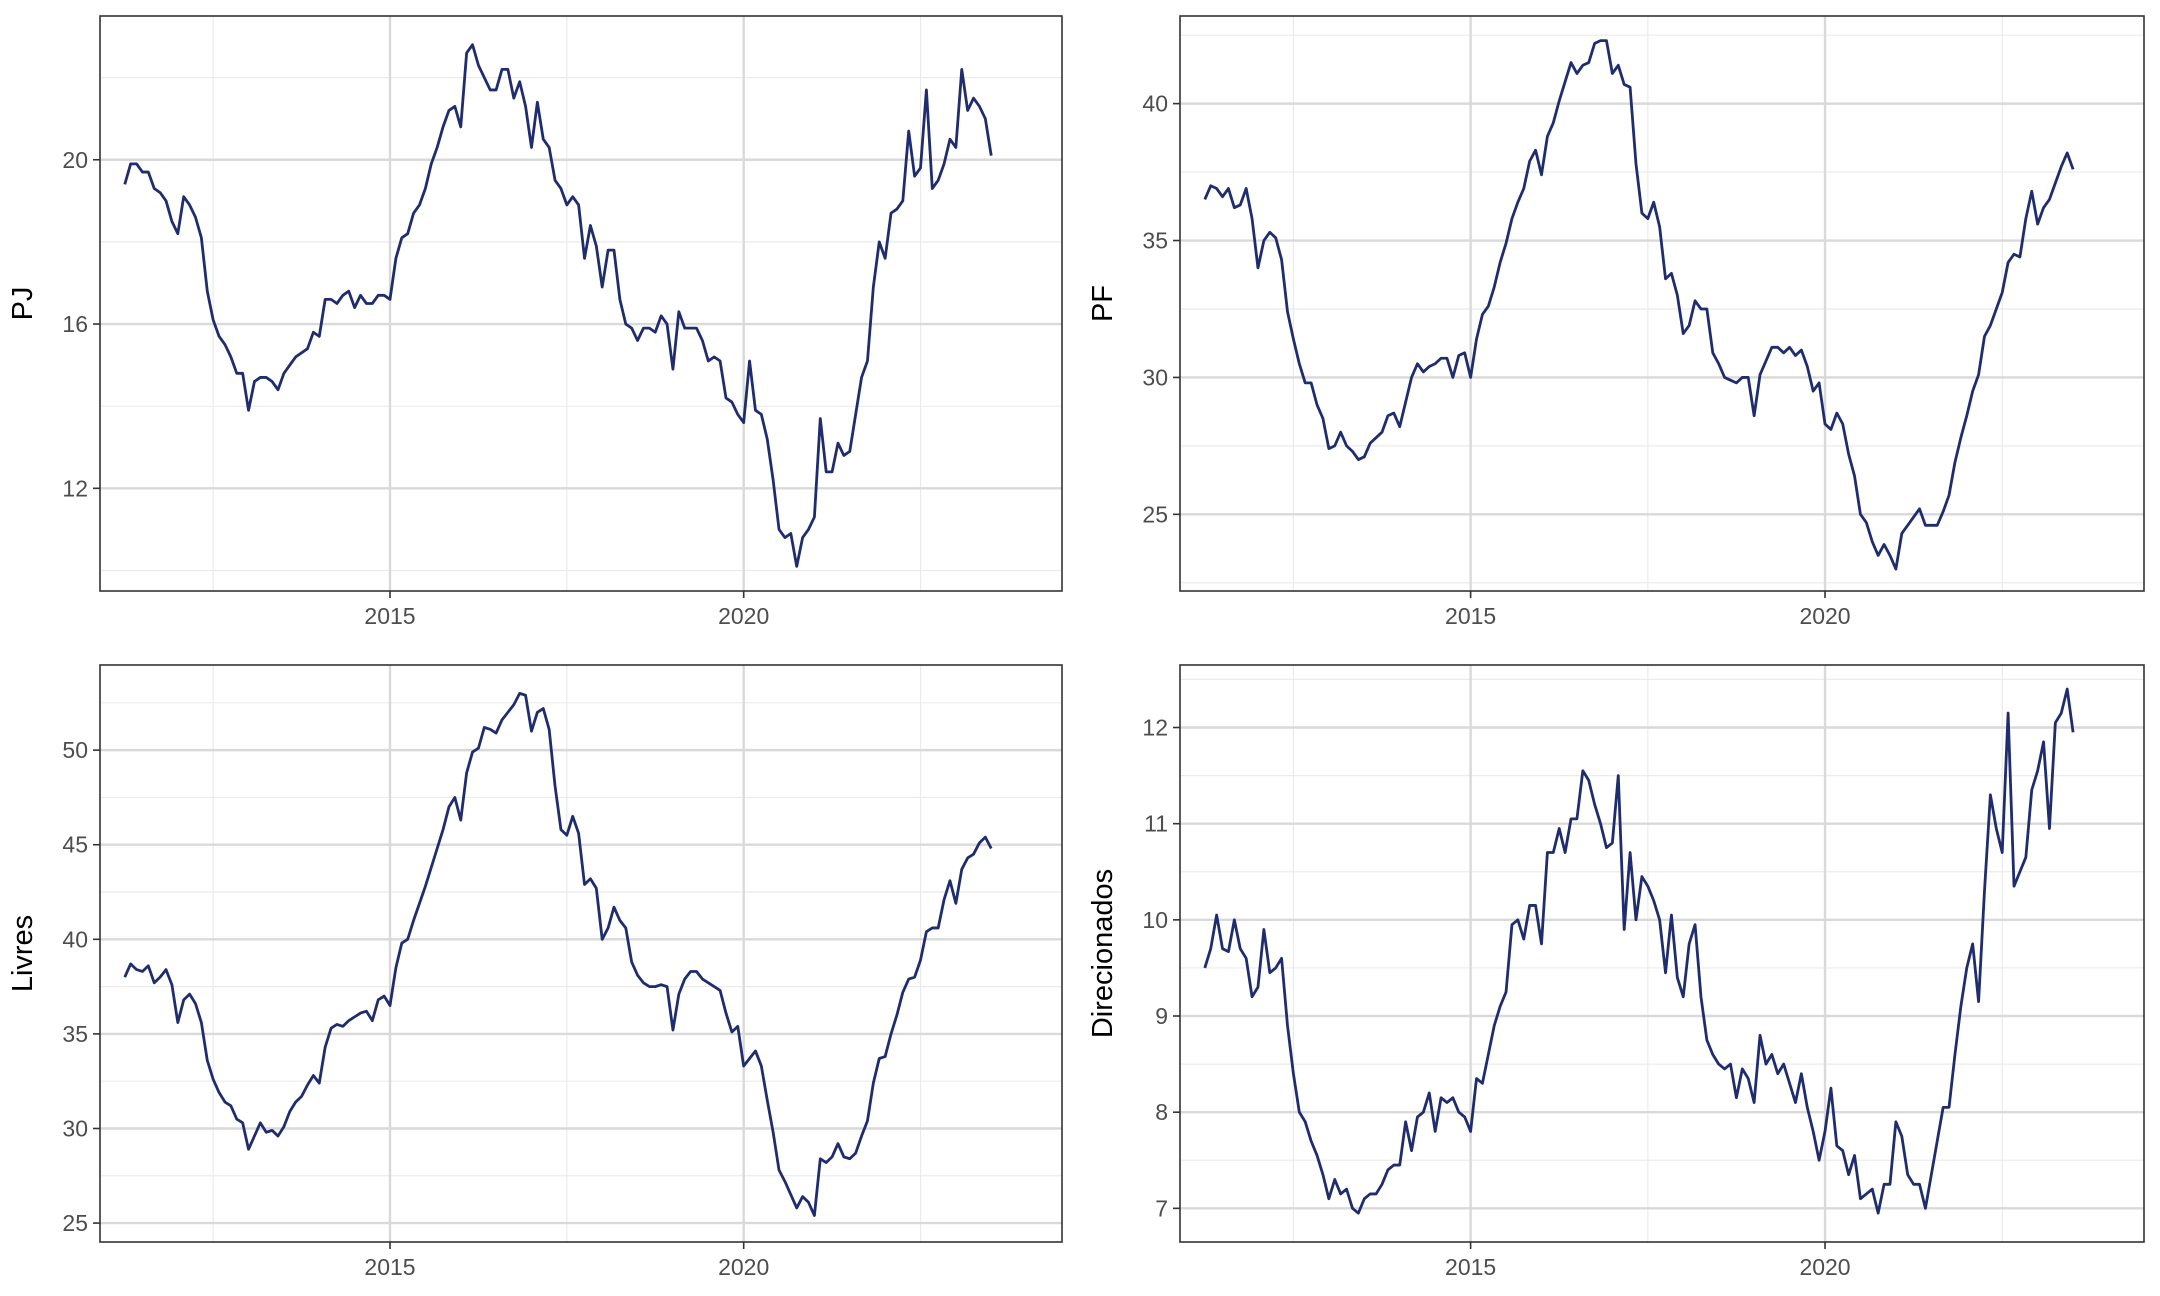 The height and width of the screenshot is (1296, 2160). Describe the element at coordinates (75, 750) in the screenshot. I see `y-tick-label: 50` at that location.